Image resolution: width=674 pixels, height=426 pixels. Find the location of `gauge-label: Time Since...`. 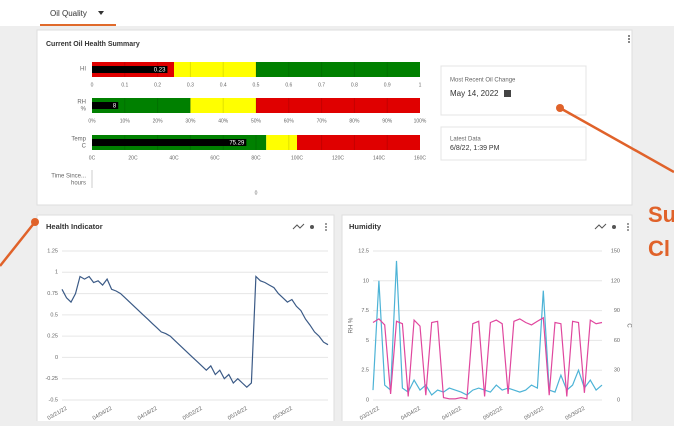

gauge-label: Time Since... is located at coordinates (68, 177).